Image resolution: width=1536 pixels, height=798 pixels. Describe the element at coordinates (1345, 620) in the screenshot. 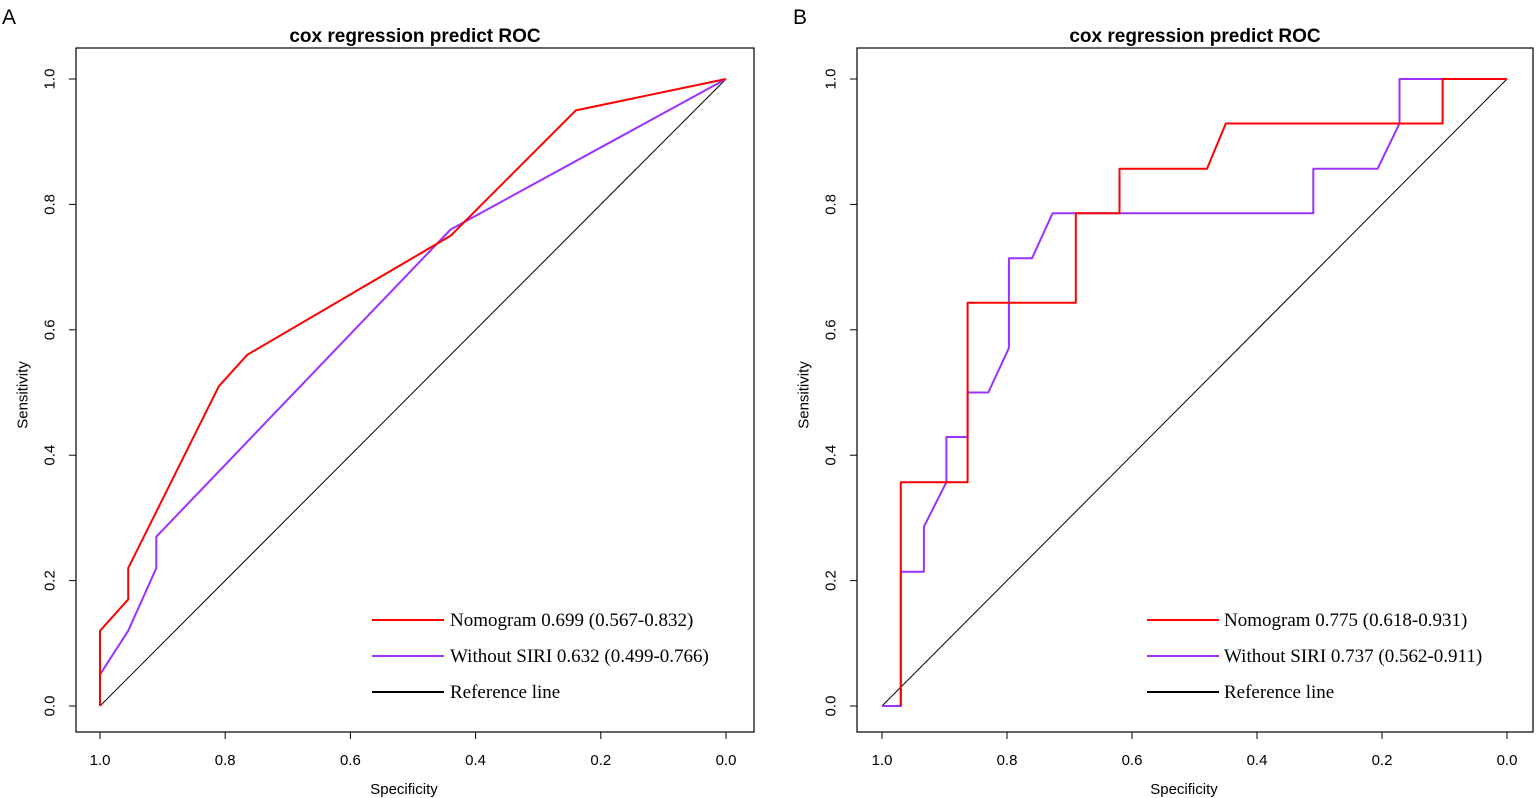

I see `legend-label-nomogram: Nomogram 0.775 (0.618-0.931)` at that location.